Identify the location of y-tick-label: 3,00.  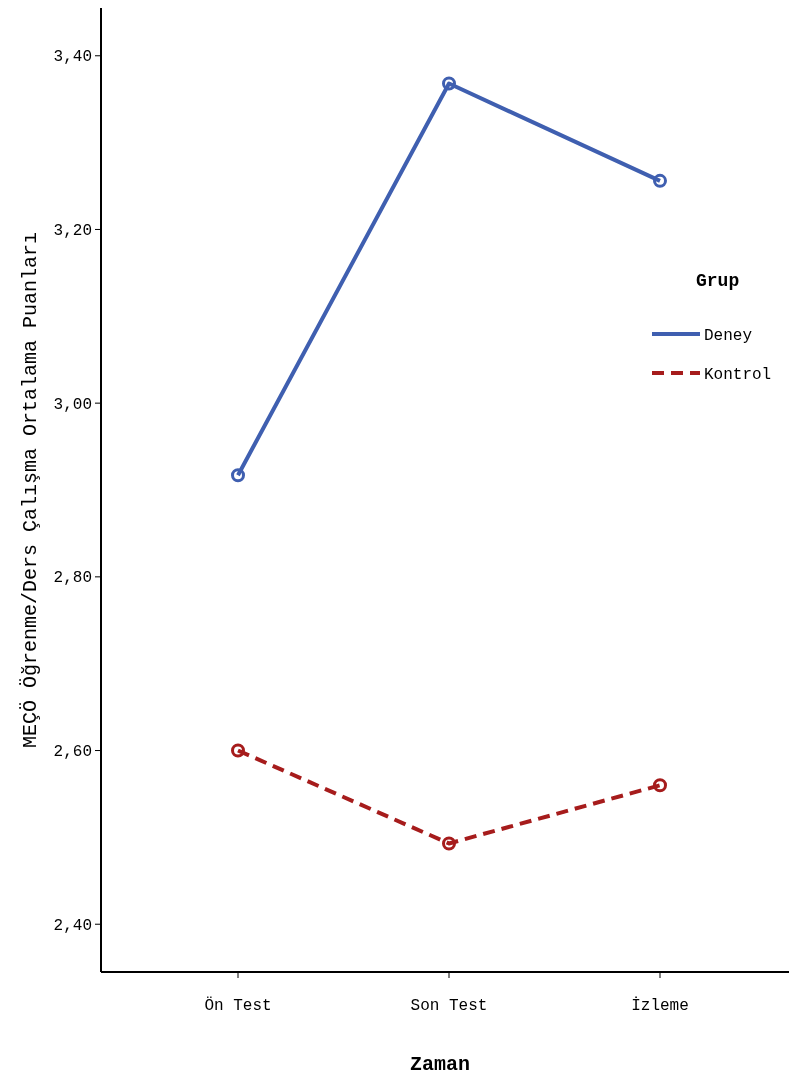
(72, 404).